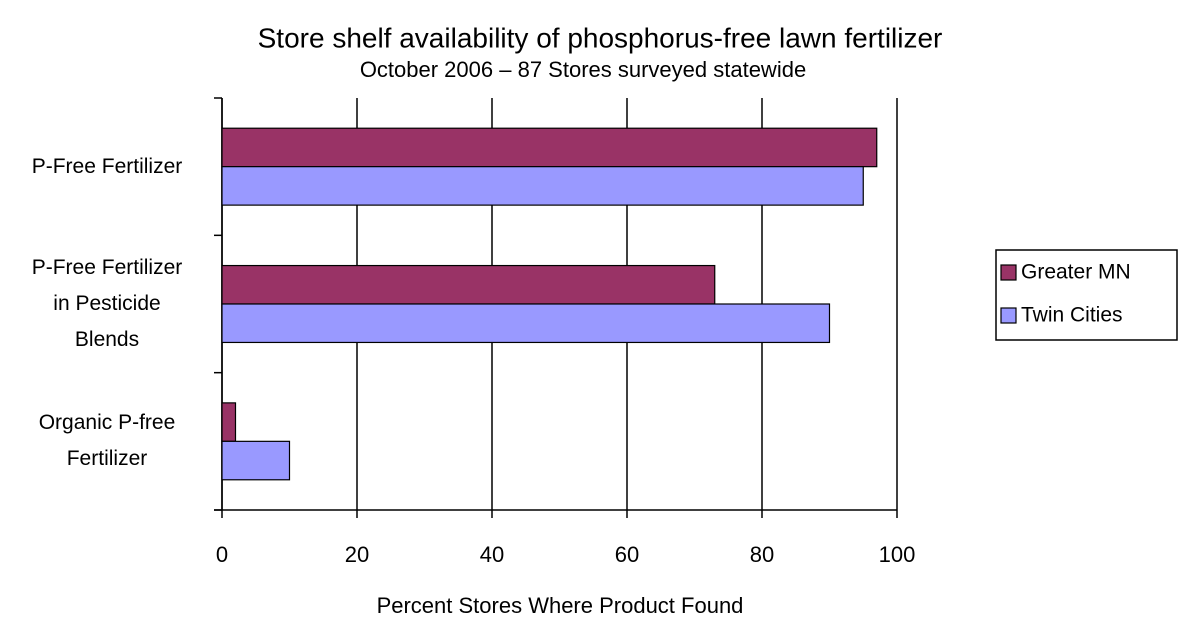 This screenshot has height=622, width=1178. Describe the element at coordinates (107, 441) in the screenshot. I see `y-tick-label: Organic P-free Fertilizer` at that location.